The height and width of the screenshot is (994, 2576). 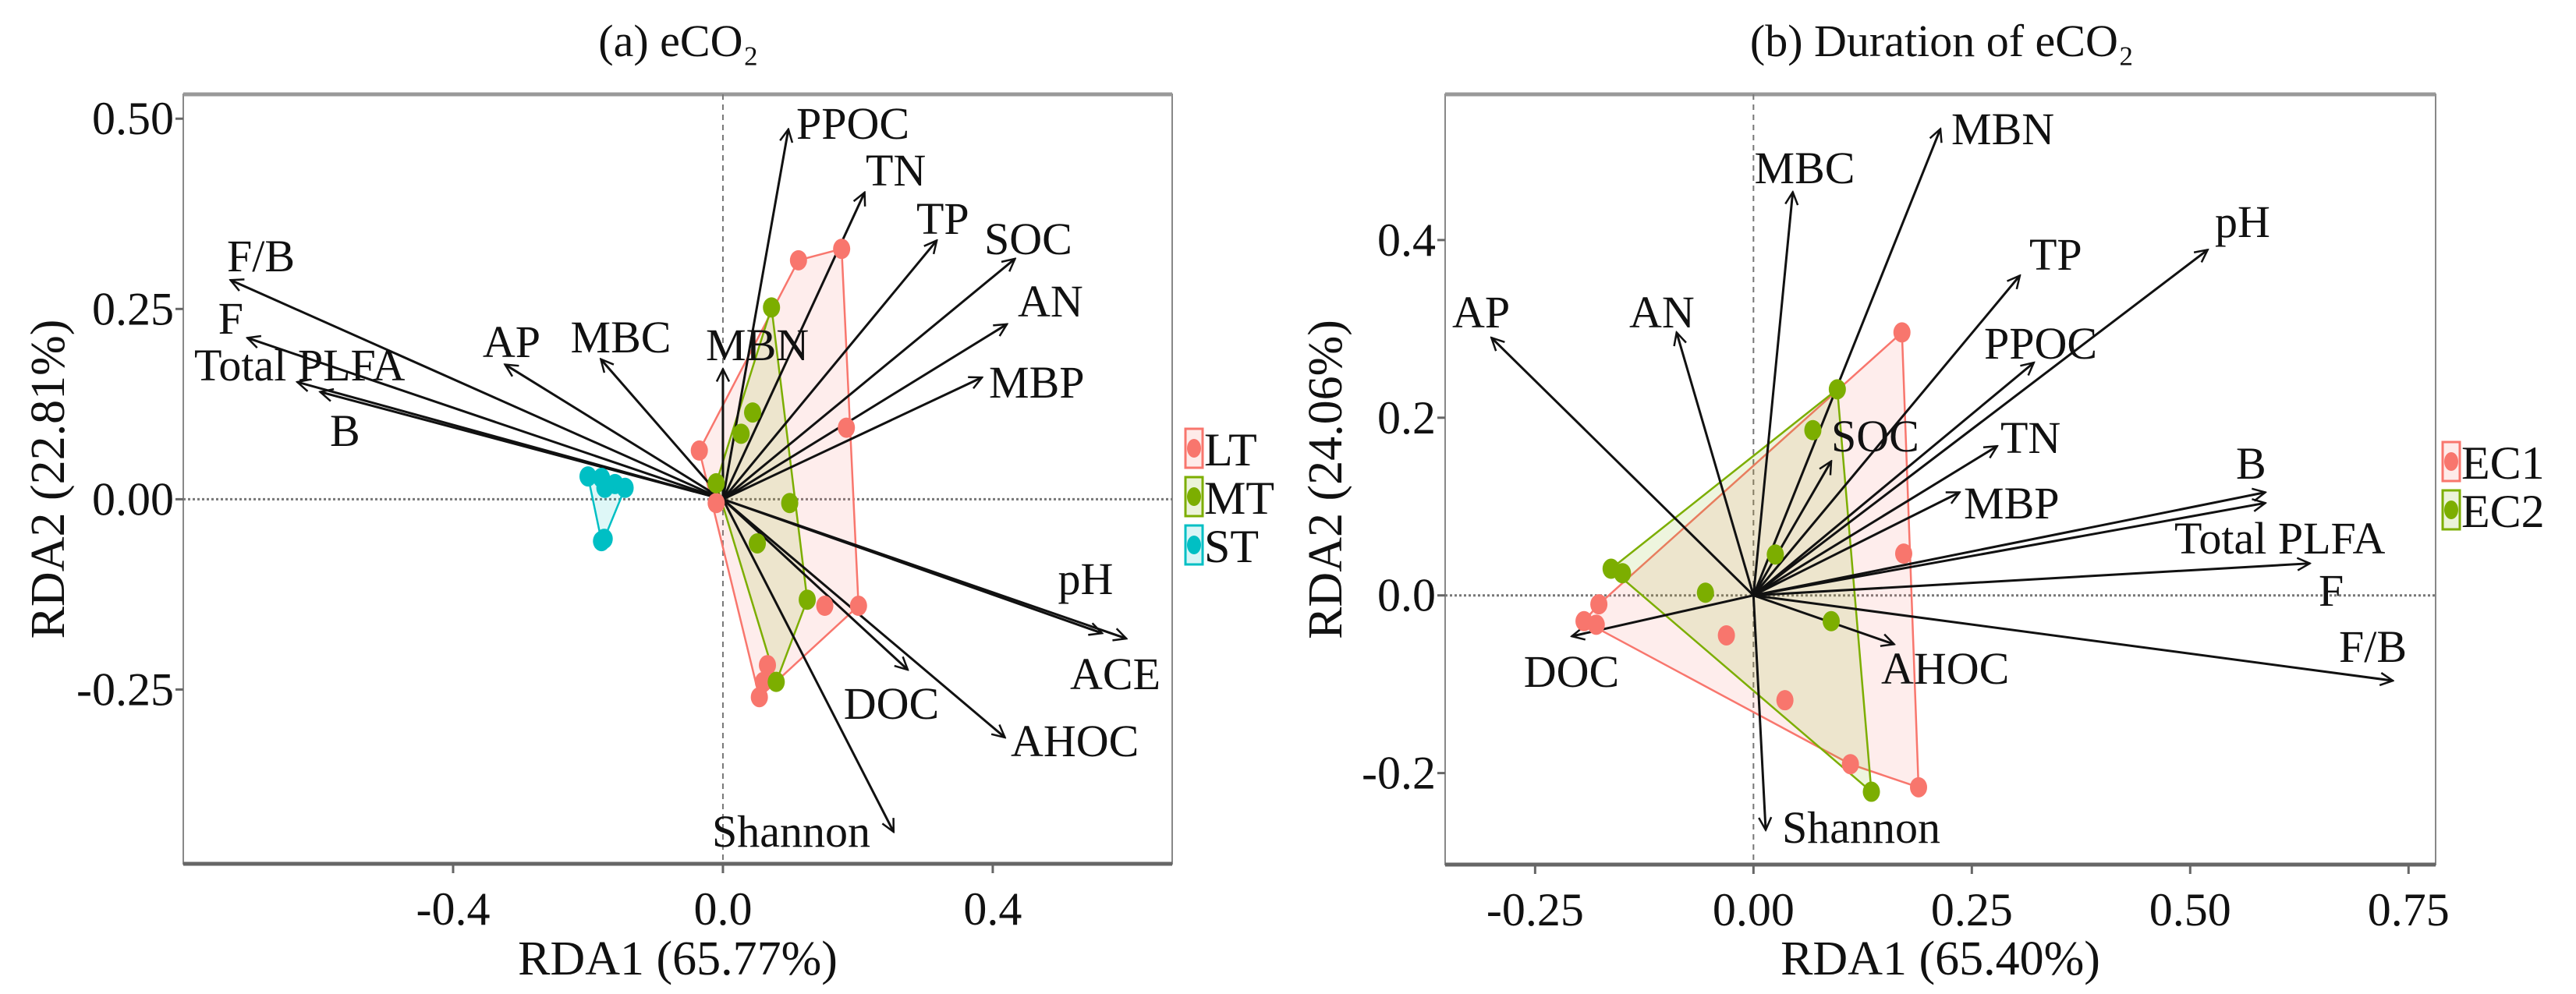 What do you see at coordinates (1791, 529) in the screenshot?
I see `arrow-soc` at bounding box center [1791, 529].